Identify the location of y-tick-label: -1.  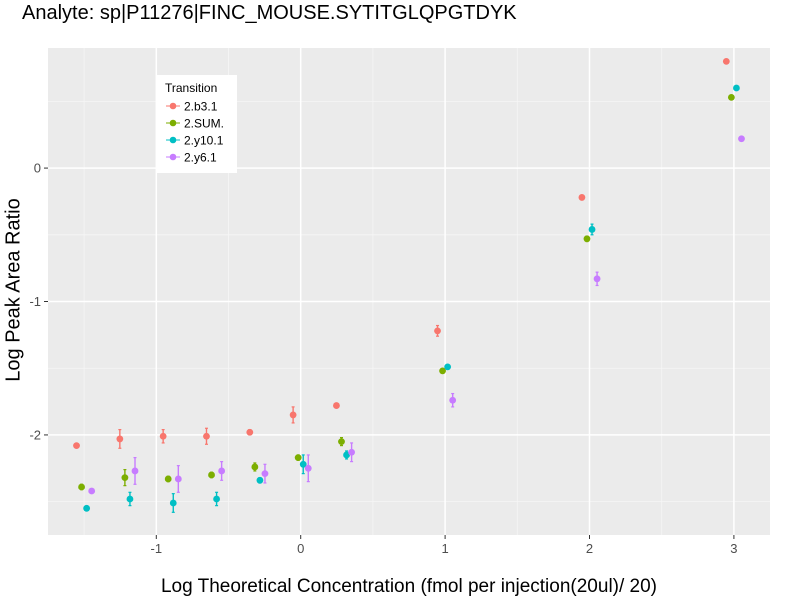
(35, 301).